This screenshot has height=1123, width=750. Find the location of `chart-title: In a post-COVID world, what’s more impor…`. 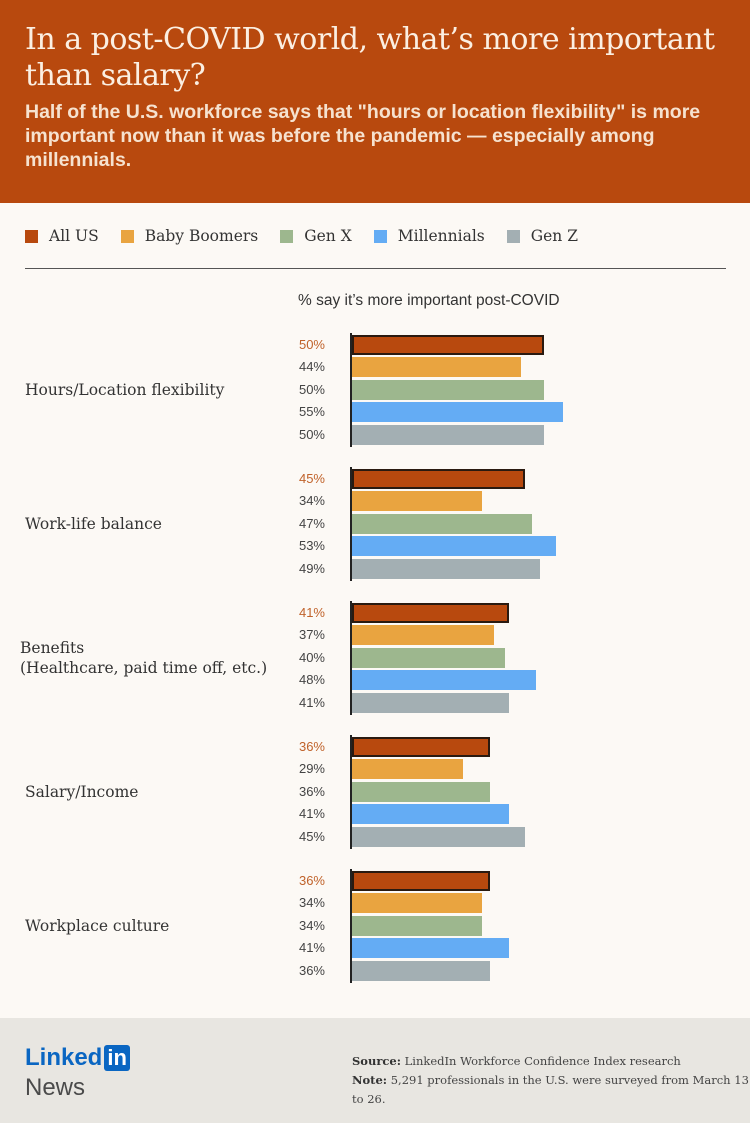

chart-title: In a post-COVID world, what’s more impor… is located at coordinates (370, 57).